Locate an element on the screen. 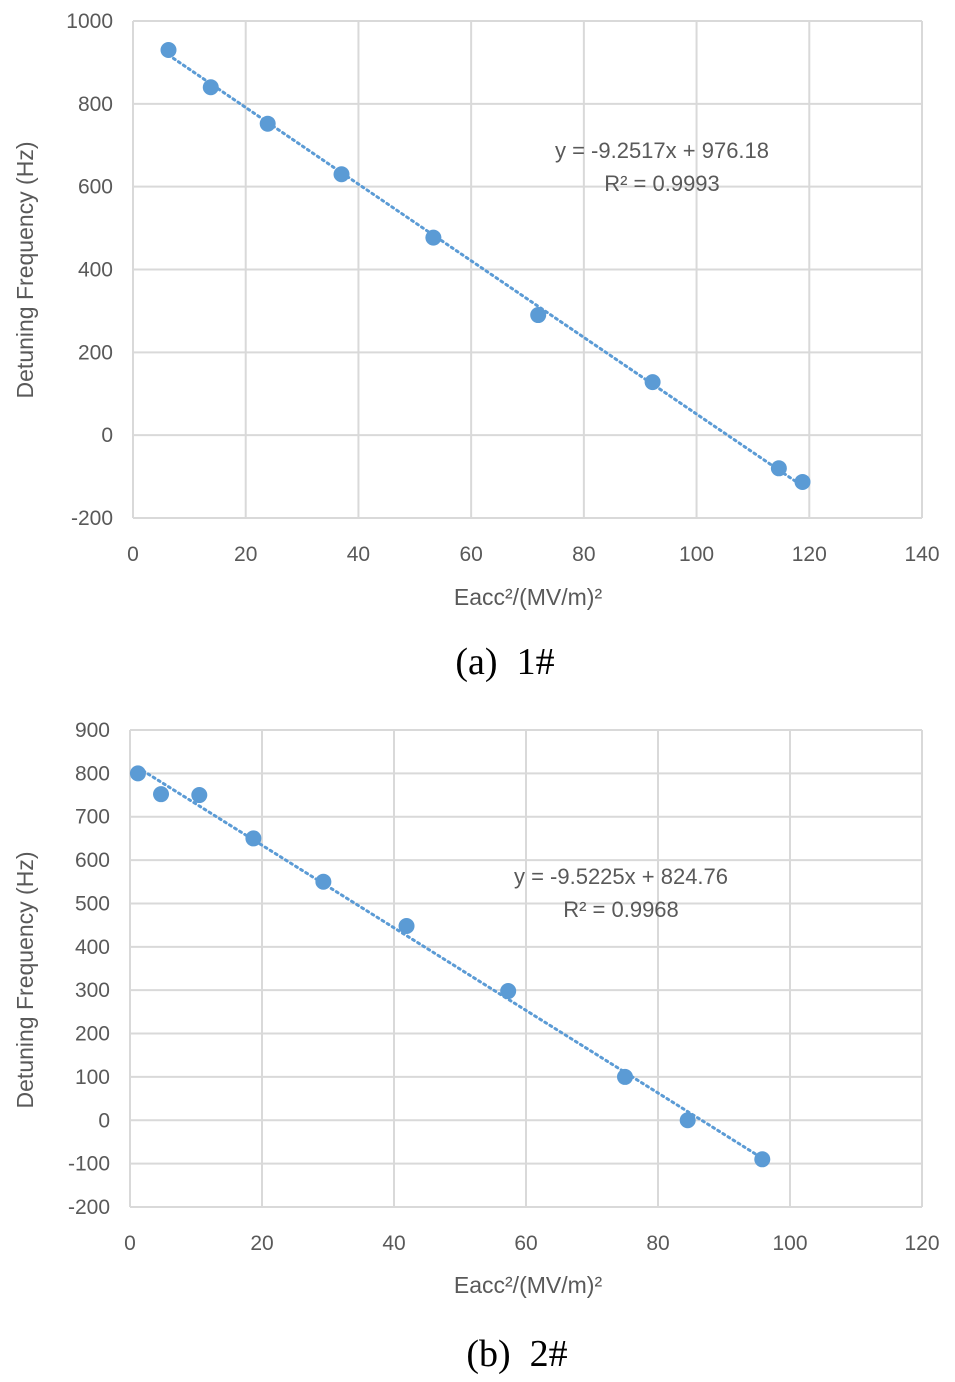 The height and width of the screenshot is (1382, 955). chart-2-x-tick-label: 40 is located at coordinates (393, 1243).